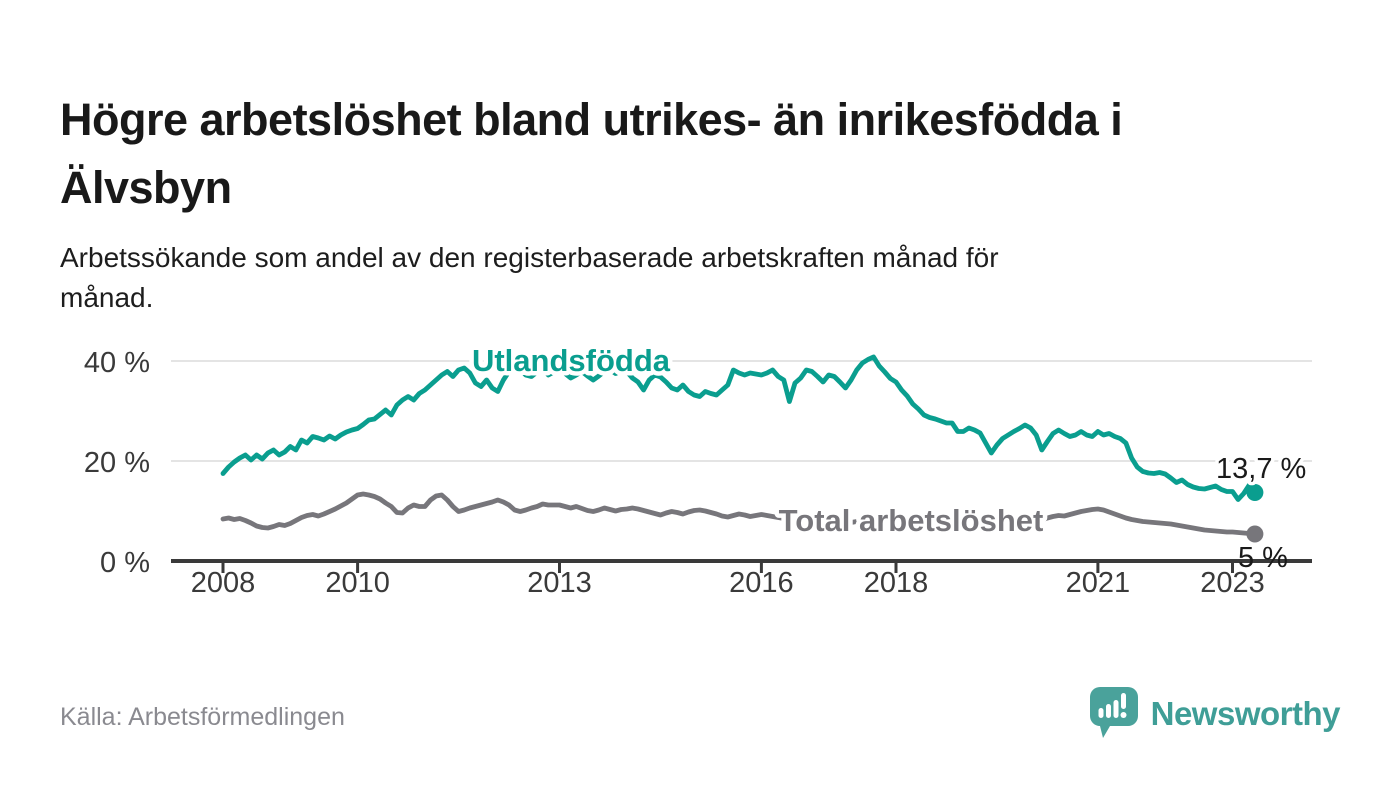 The height and width of the screenshot is (794, 1400). What do you see at coordinates (202, 717) in the screenshot?
I see `source-note: Källa: Arbetsförmedlingen` at bounding box center [202, 717].